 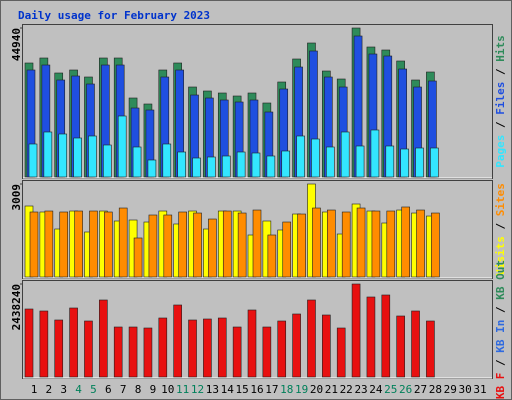 I want to click on y-tick-label: 2438240, so click(x=16, y=307).